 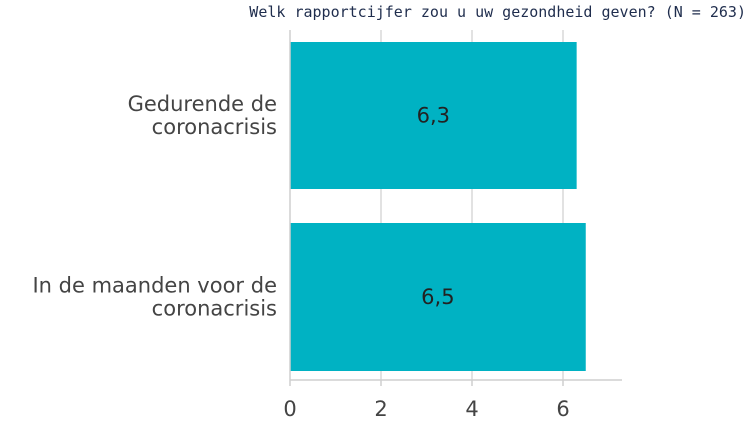 I want to click on data-label-0: 6,3, so click(x=433, y=116).